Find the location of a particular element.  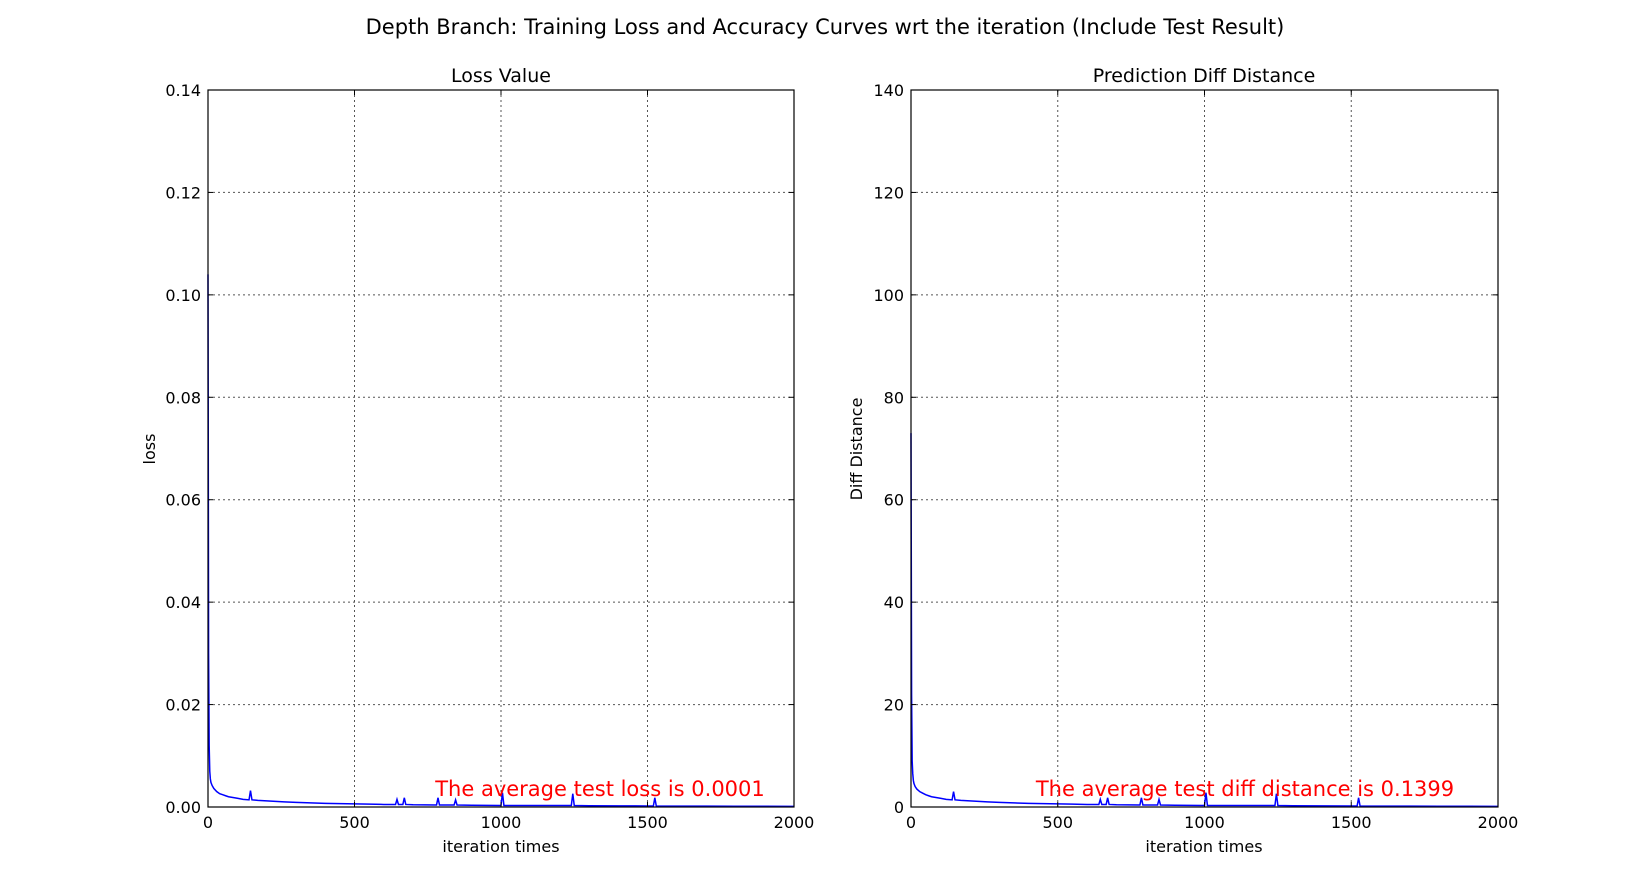

loss-y-tick-label: 0.06 is located at coordinates (183, 500).